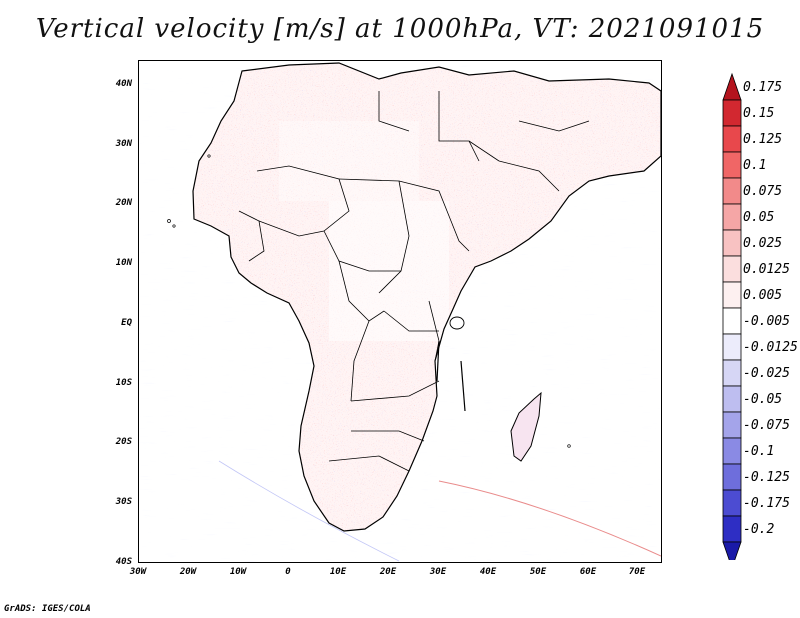 The height and width of the screenshot is (618, 800). What do you see at coordinates (759, 451) in the screenshot?
I see `colorbar-label: -0.1` at bounding box center [759, 451].